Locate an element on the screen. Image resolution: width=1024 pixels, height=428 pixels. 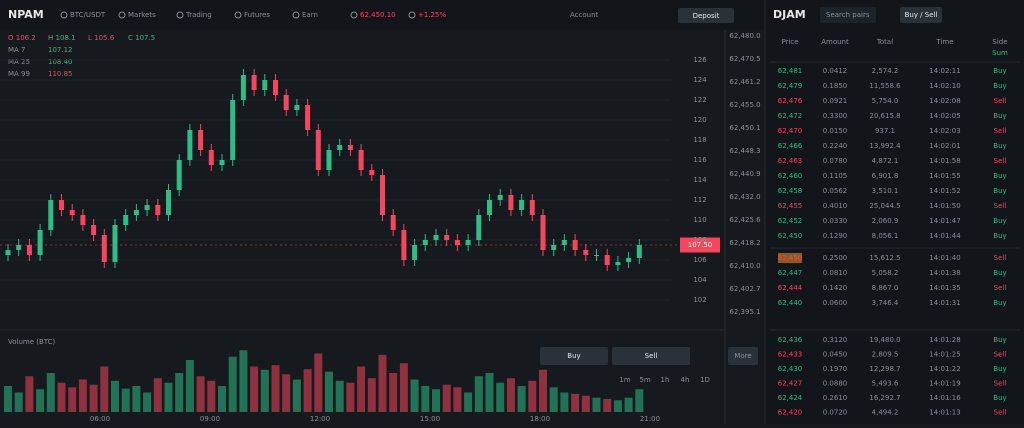
cell: 2,809.5 is located at coordinates (885, 355).